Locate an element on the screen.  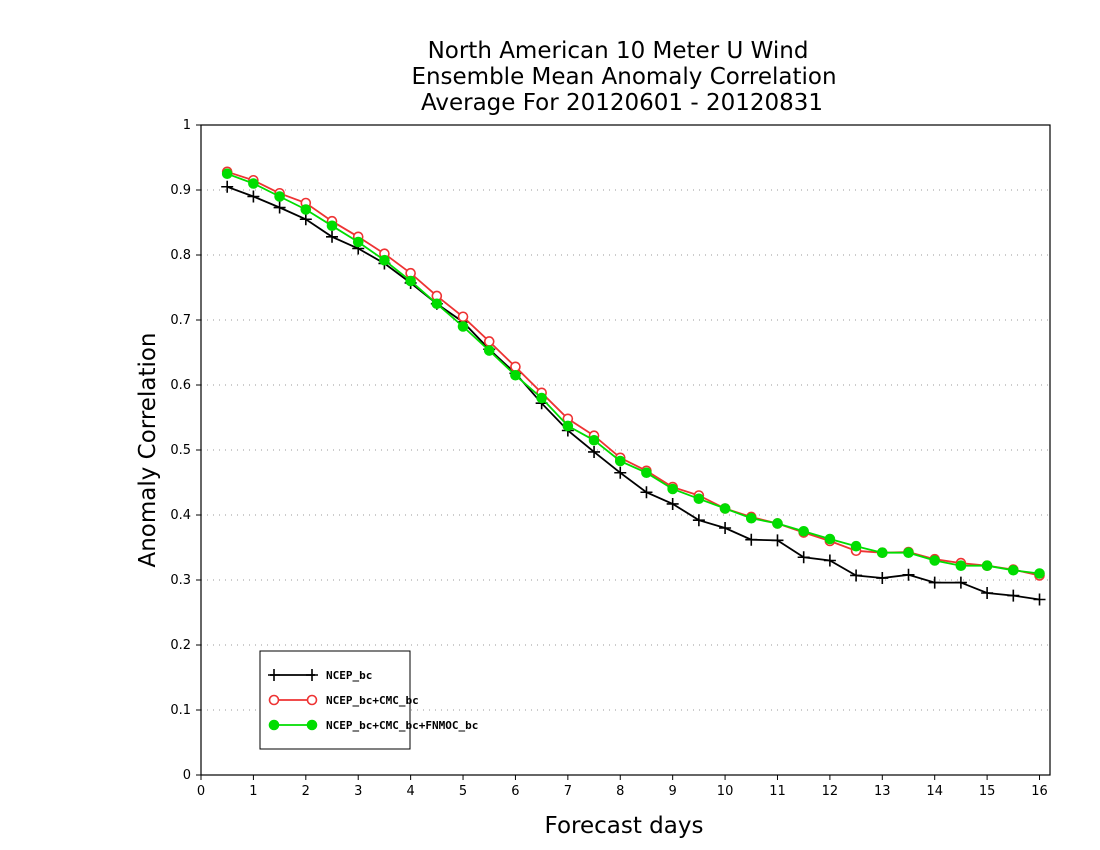
x-tick-label: 8 is located at coordinates (620, 791).